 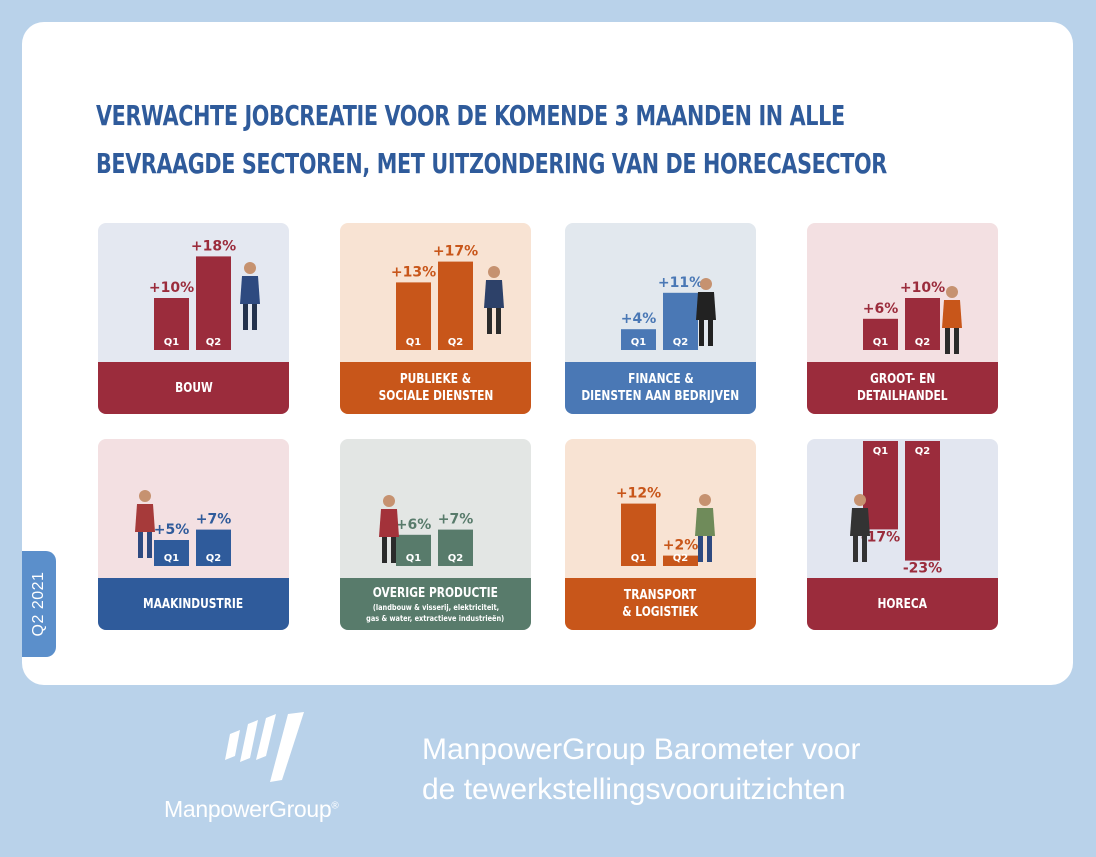 I want to click on sector-label: Transport, so click(x=660, y=595).